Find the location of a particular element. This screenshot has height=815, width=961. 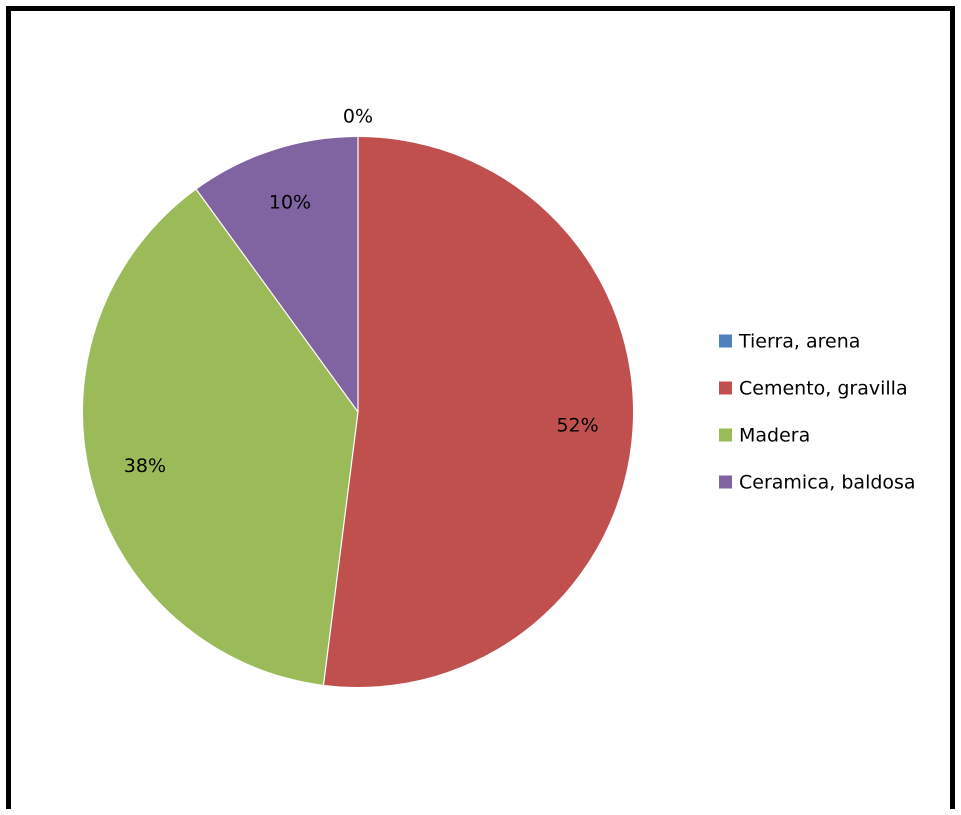

data-label-madera: 38% is located at coordinates (145, 466).